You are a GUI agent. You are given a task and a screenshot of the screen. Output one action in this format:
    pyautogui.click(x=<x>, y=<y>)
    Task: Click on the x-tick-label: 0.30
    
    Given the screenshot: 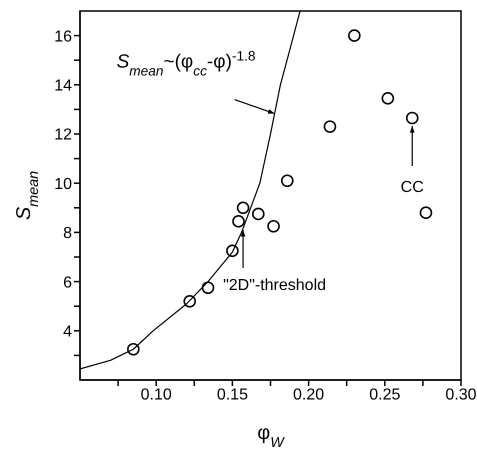 What is the action you would take?
    pyautogui.click(x=461, y=395)
    